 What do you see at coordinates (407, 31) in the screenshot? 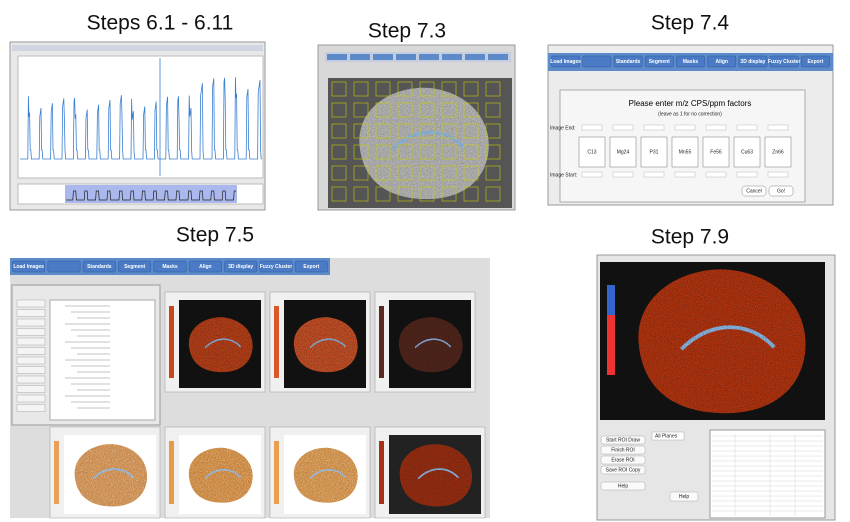
I see `panel-title: Step 7.3` at bounding box center [407, 31].